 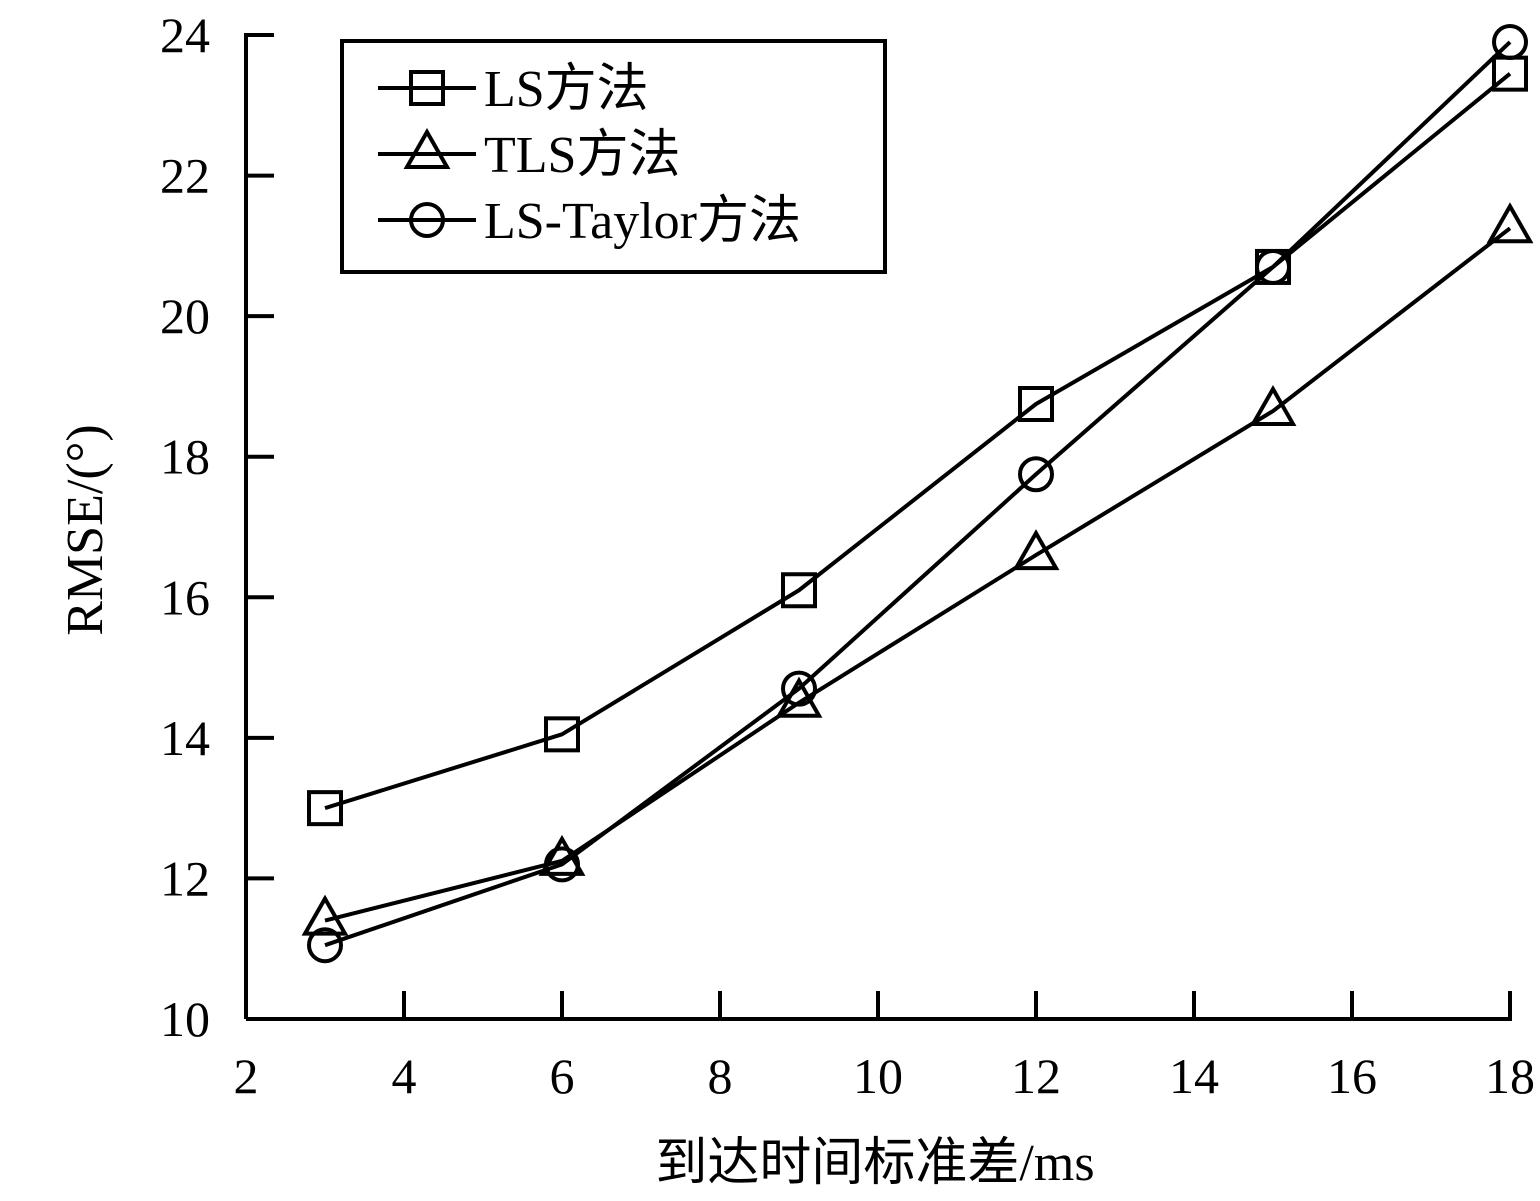 What do you see at coordinates (1510, 1076) in the screenshot?
I see `x-tick-label: 18` at bounding box center [1510, 1076].